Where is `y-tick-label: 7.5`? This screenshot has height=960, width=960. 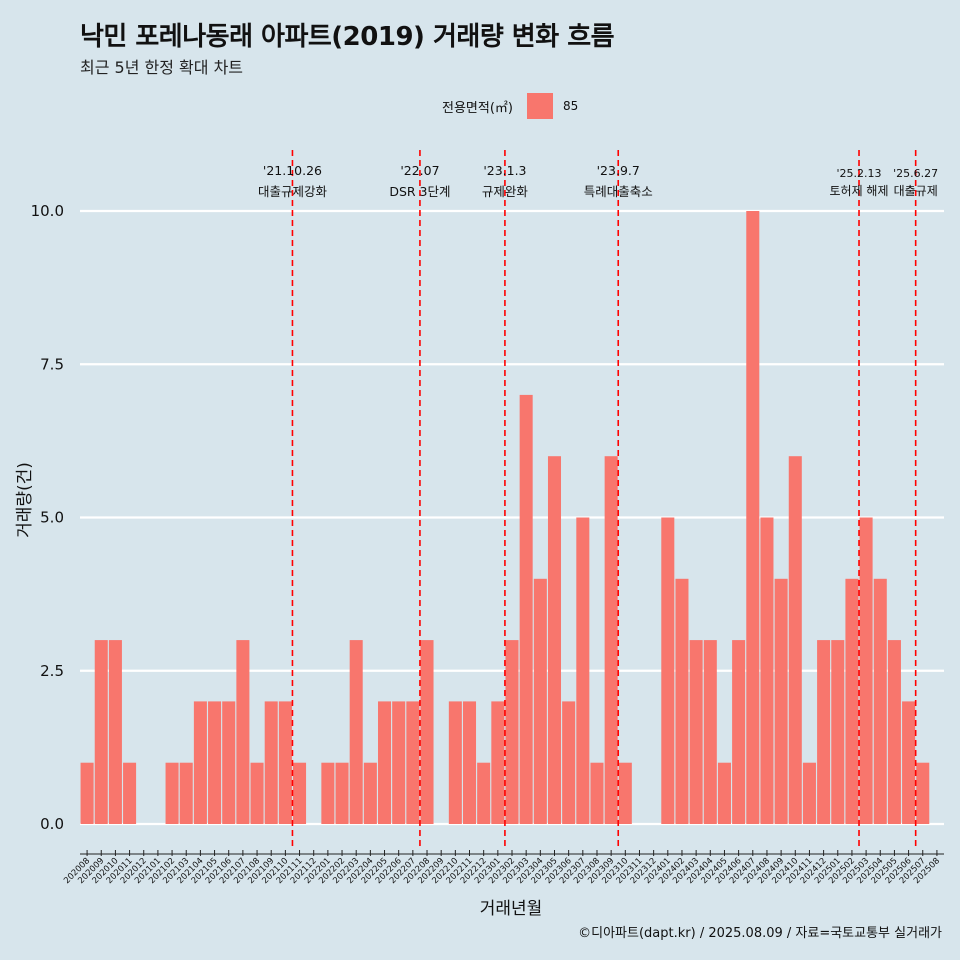 y-tick-label: 7.5 is located at coordinates (52, 364).